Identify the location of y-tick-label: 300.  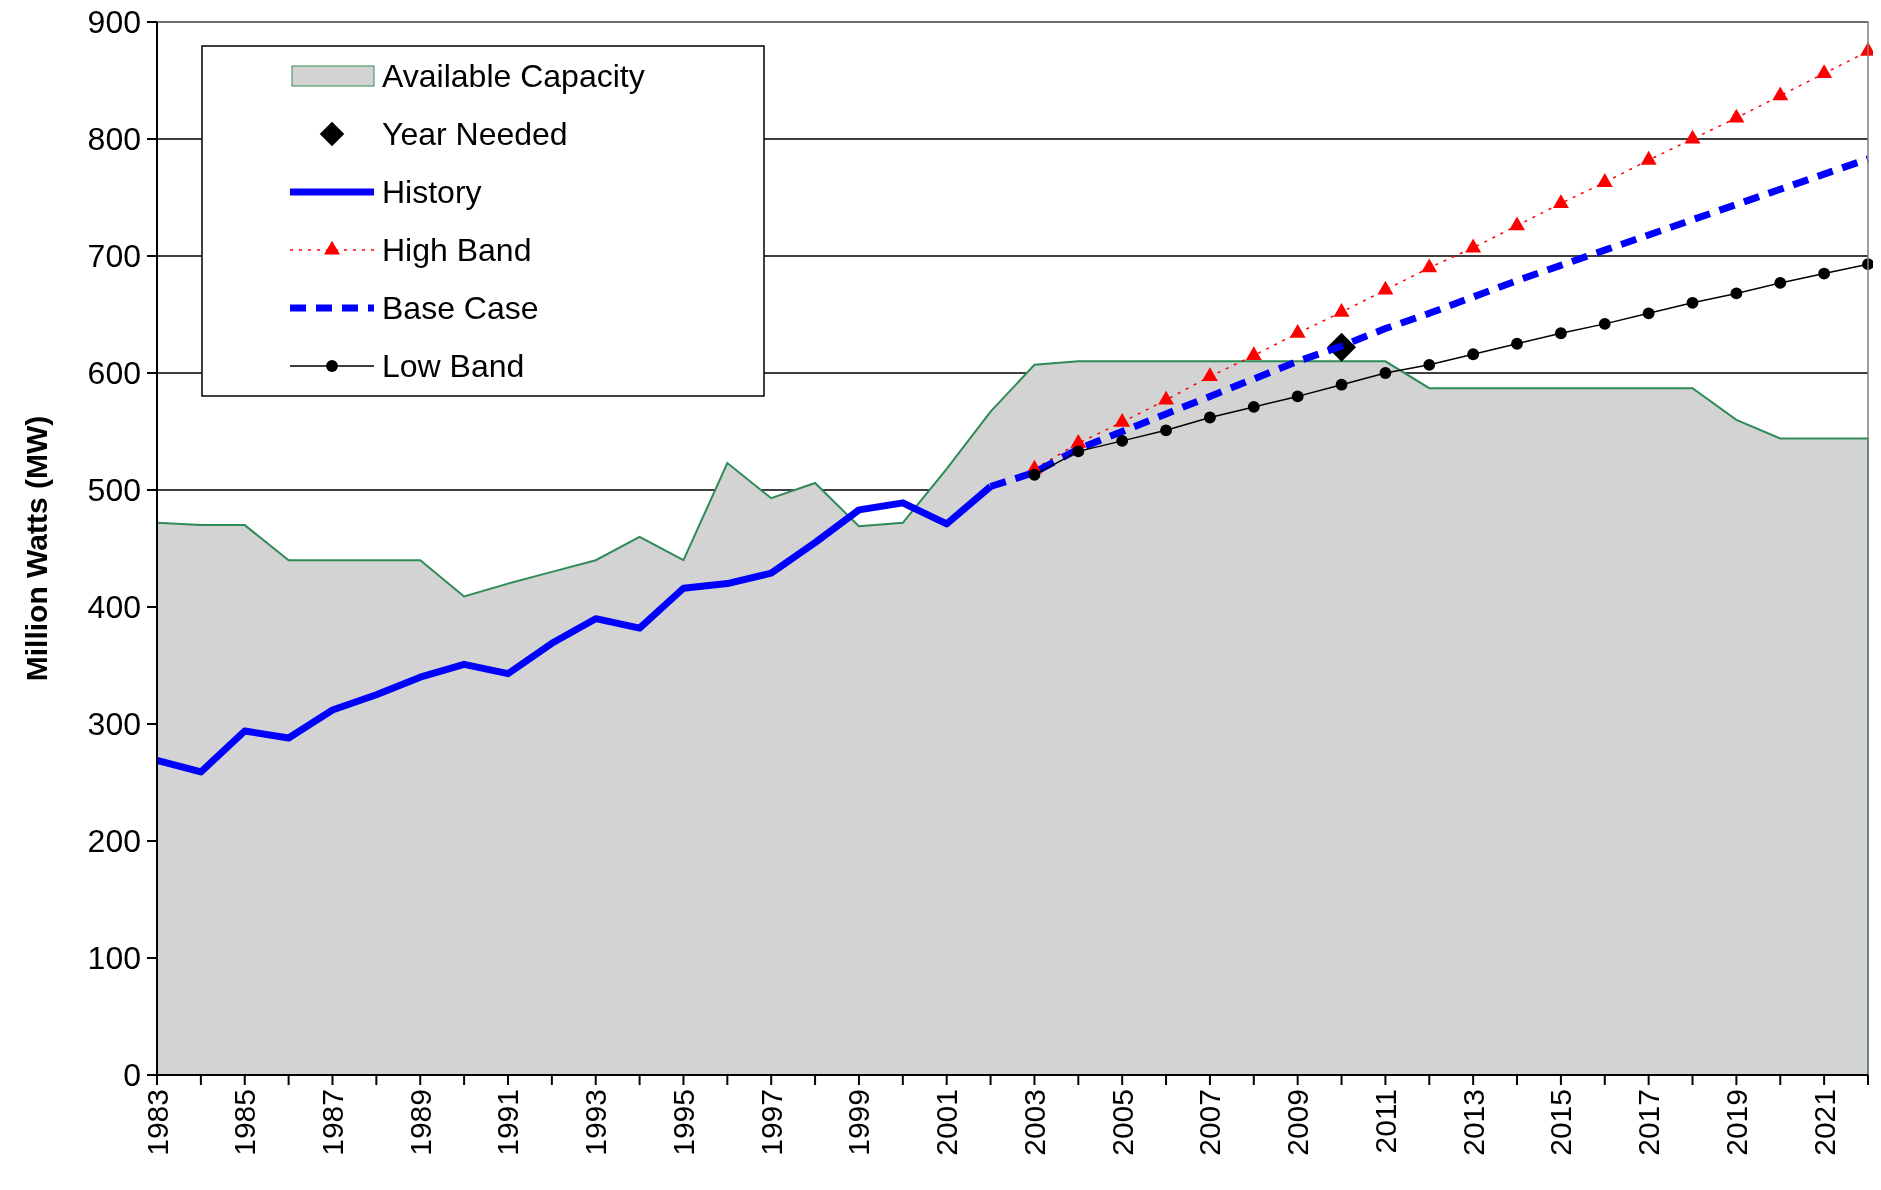
(114, 724).